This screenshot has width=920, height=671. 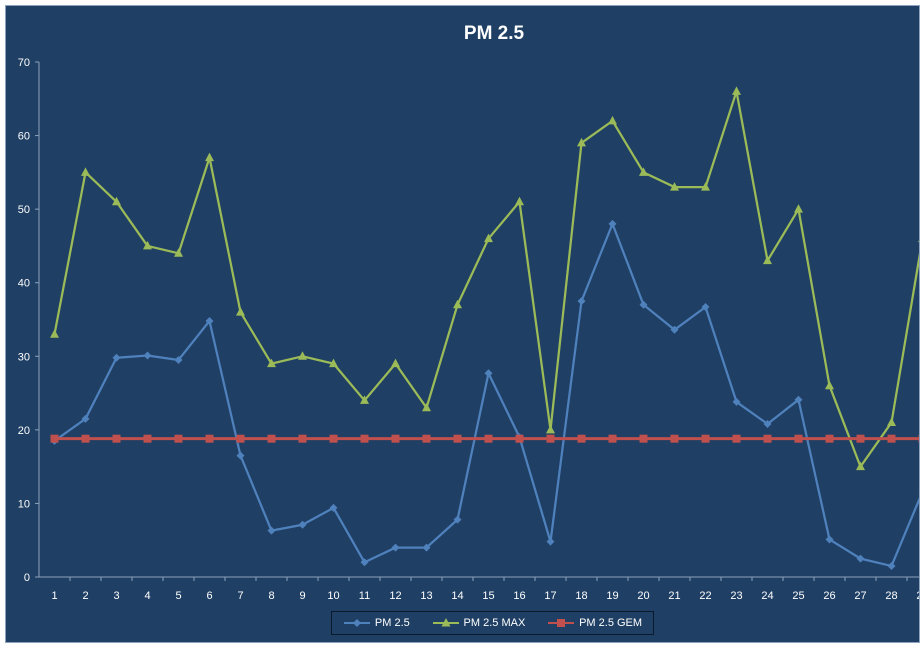 I want to click on legend-swatch-diamond, so click(x=356, y=623).